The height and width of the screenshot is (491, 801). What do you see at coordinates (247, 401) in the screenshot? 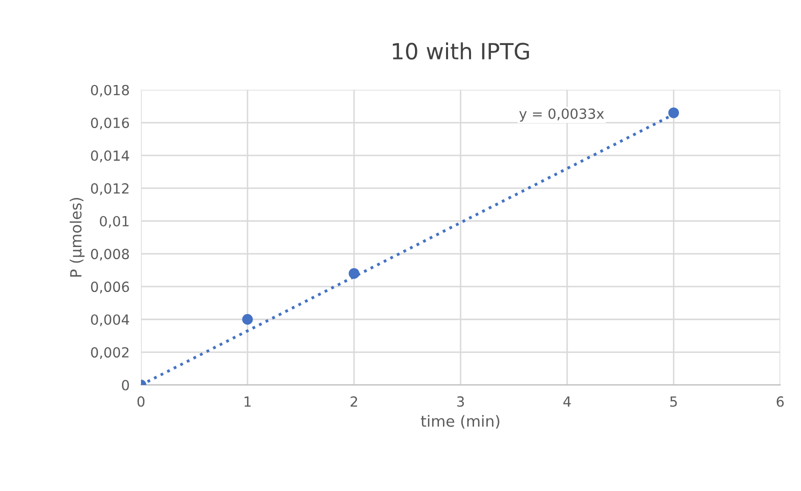
I see `x-tick-label: 1` at bounding box center [247, 401].